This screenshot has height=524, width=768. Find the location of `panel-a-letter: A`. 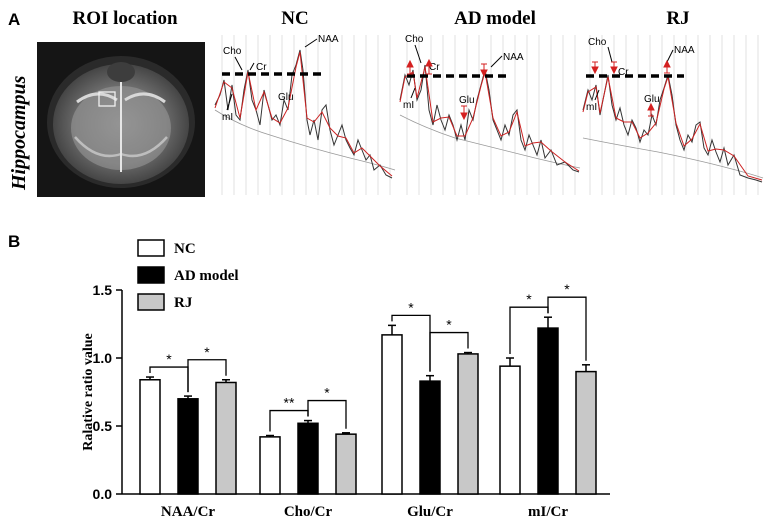

panel-a-letter: A is located at coordinates (14, 19).